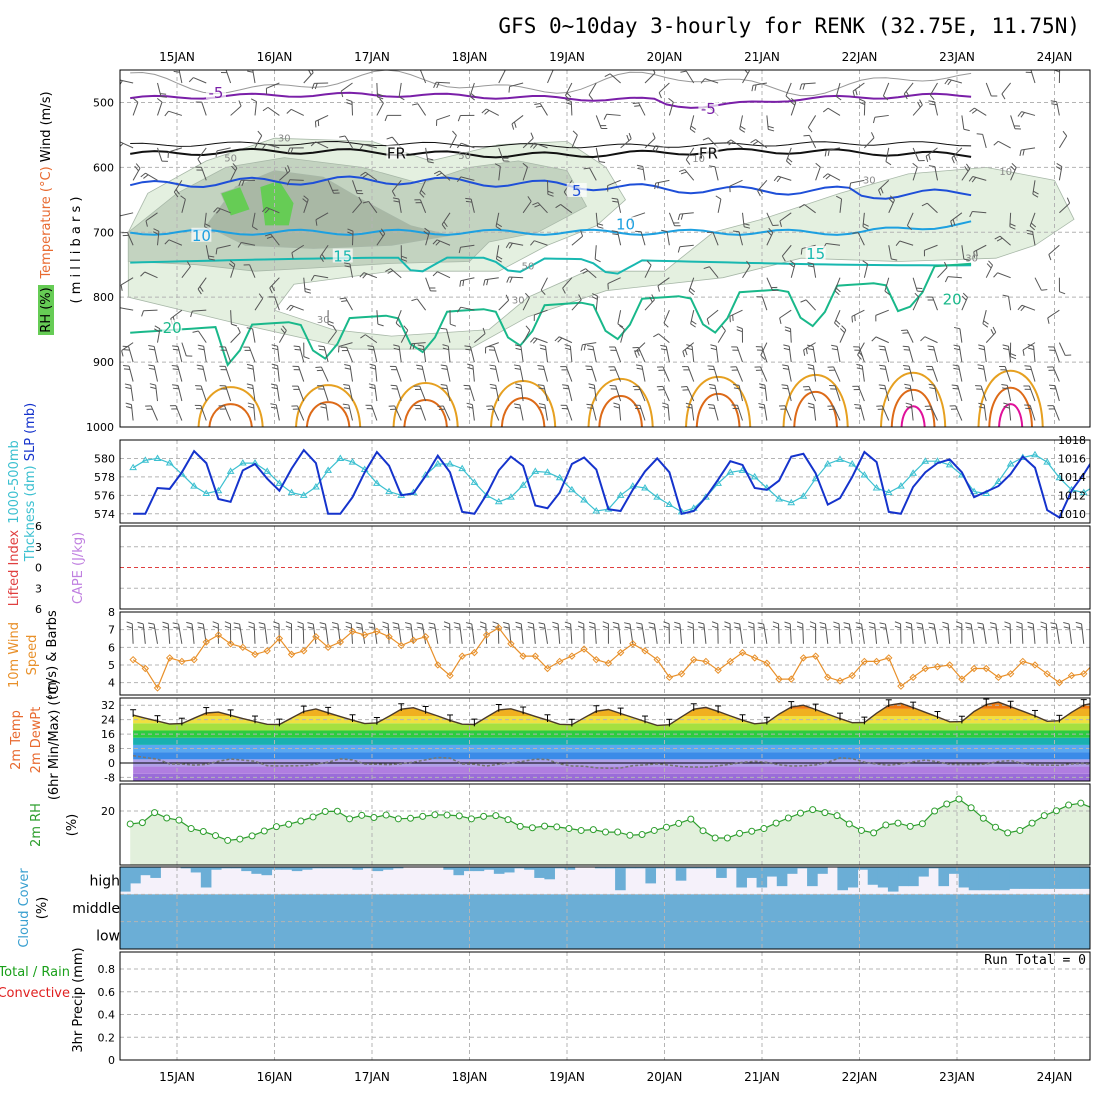  What do you see at coordinates (107, 969) in the screenshot?
I see `precip-tick: 0.8` at bounding box center [107, 969].